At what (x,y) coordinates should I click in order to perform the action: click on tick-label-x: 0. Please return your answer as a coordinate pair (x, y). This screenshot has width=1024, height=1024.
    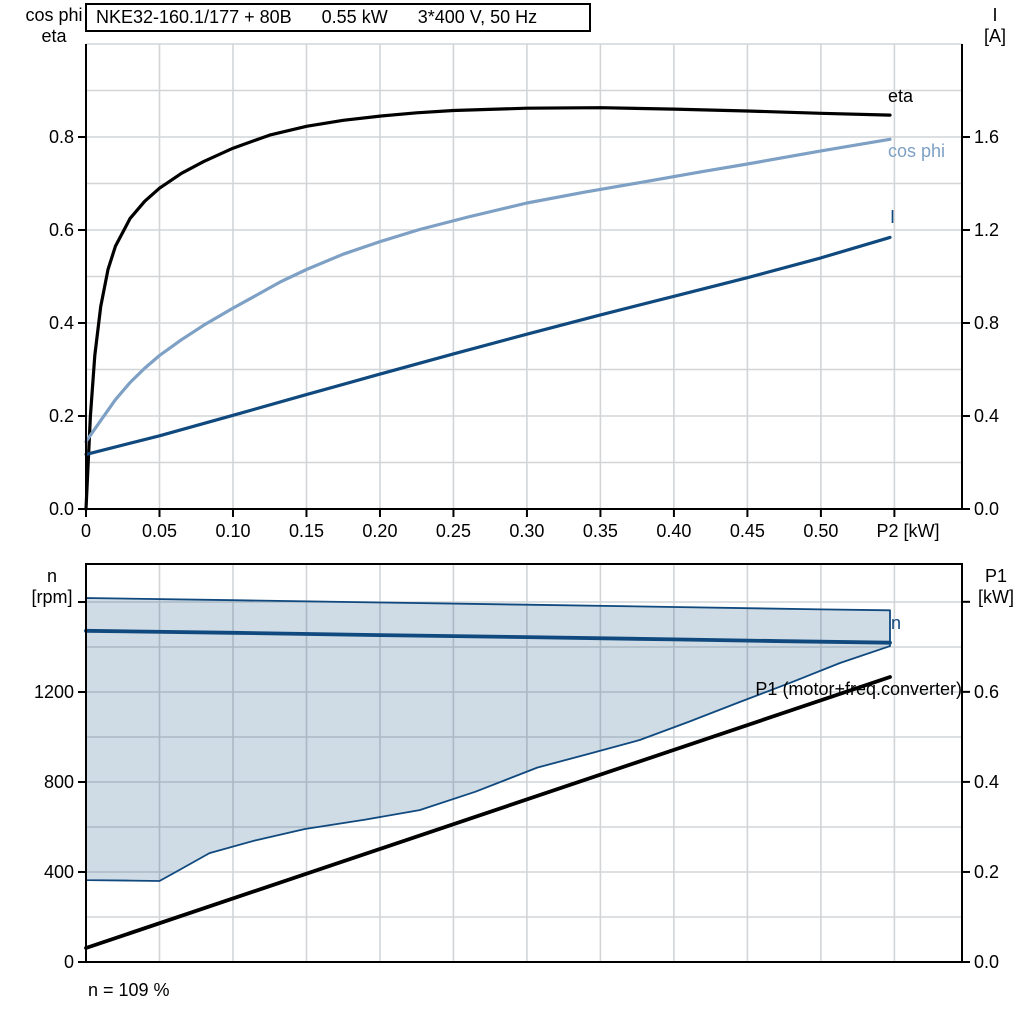
    Looking at the image, I should click on (86, 531).